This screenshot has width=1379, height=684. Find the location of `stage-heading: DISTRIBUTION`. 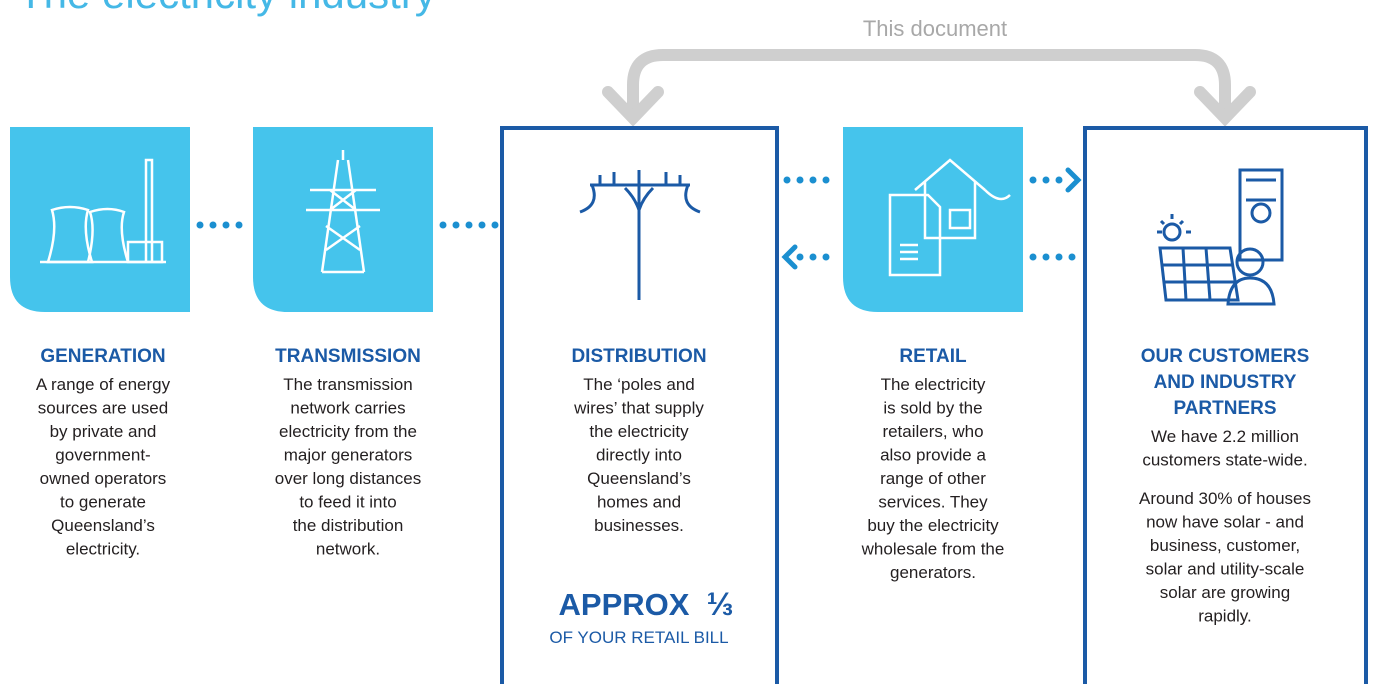

stage-heading: DISTRIBUTION is located at coordinates (638, 356).